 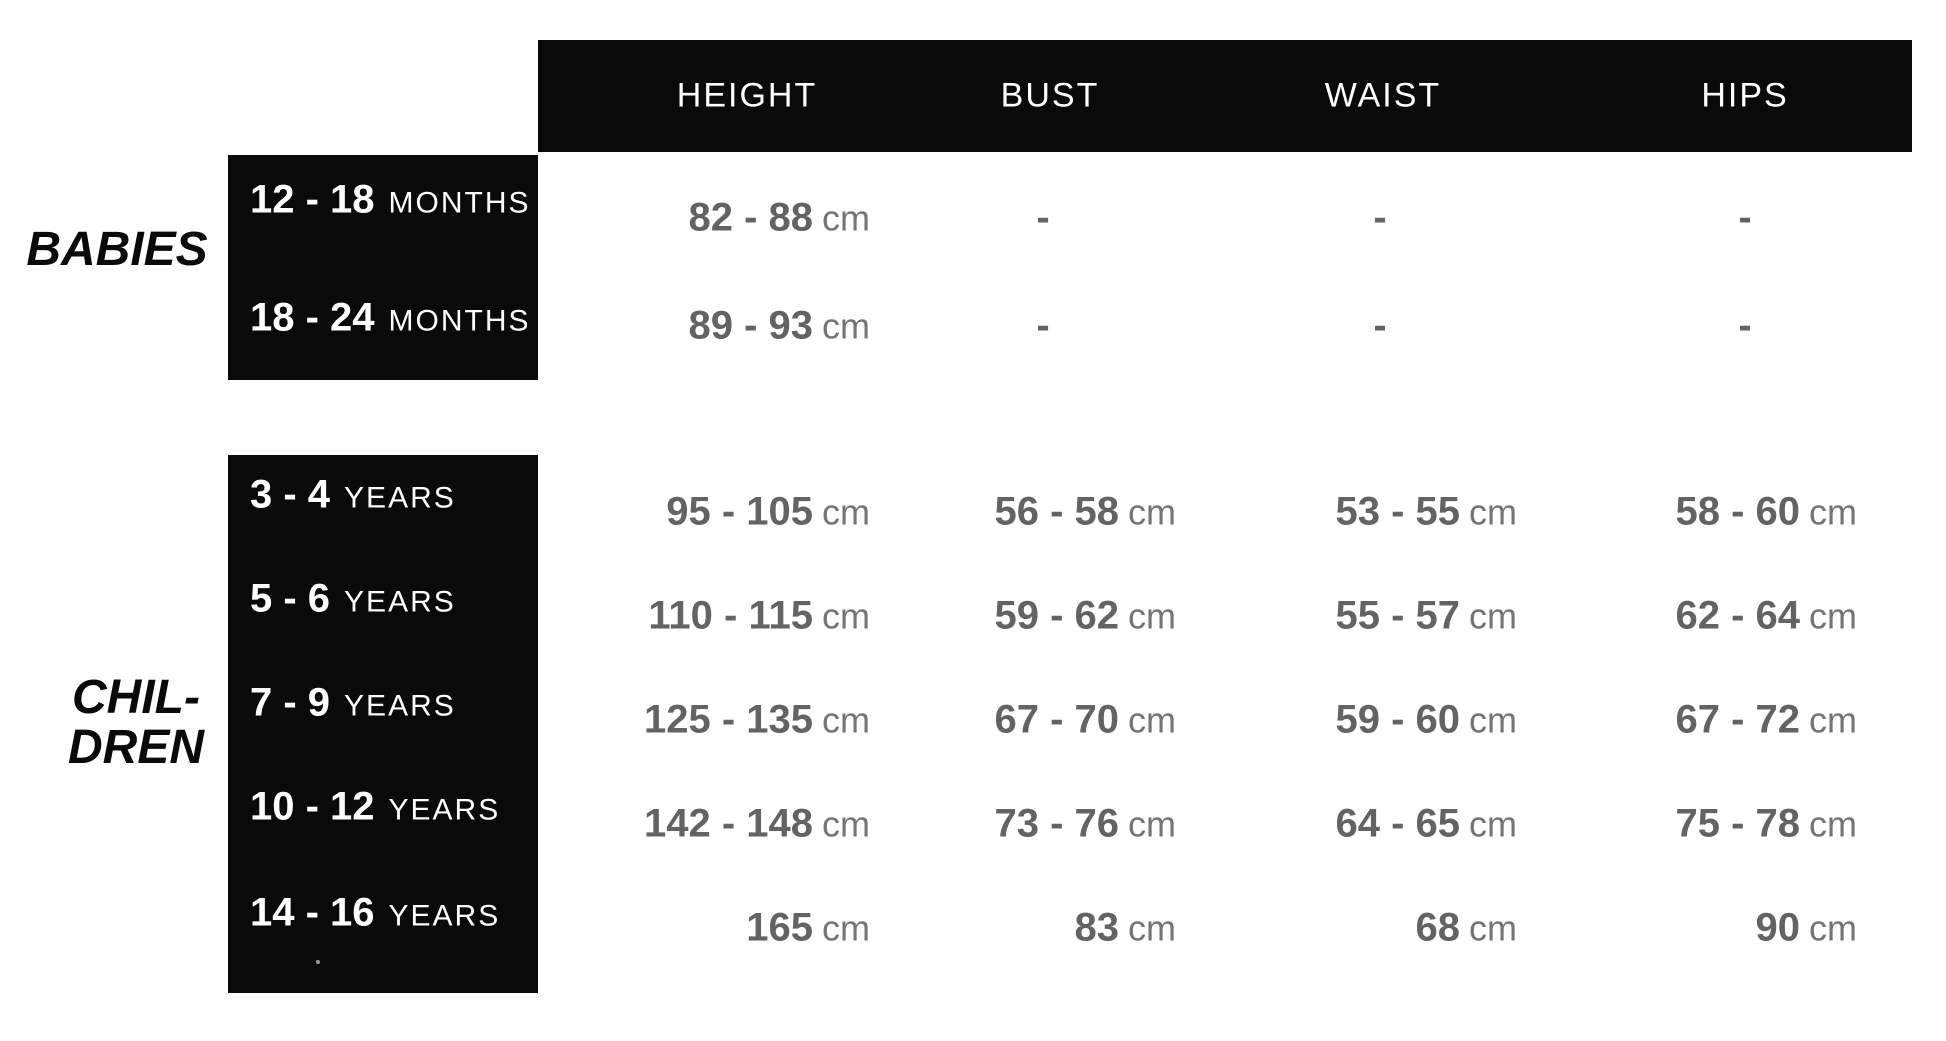 I want to click on babies-size-box: 12 - 18 MONTHS 18 - 24 MONTHS, so click(x=383, y=267).